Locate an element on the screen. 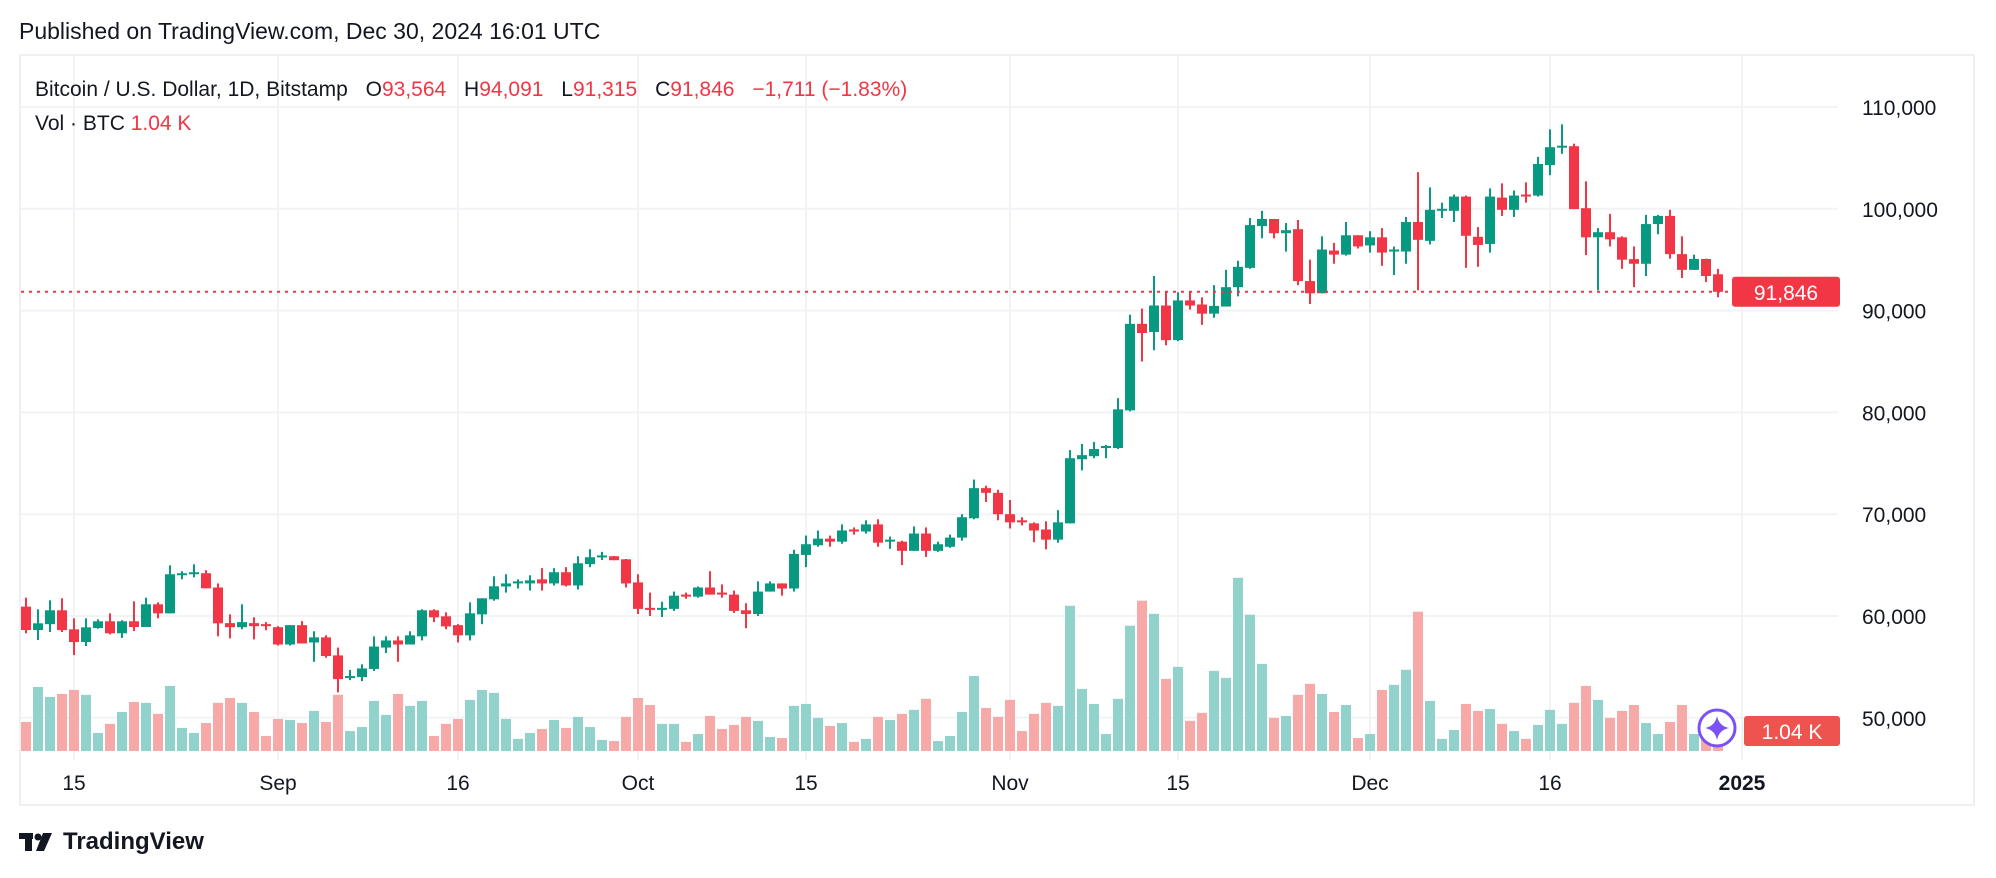  time-tick-label: 16 is located at coordinates (1549, 783).